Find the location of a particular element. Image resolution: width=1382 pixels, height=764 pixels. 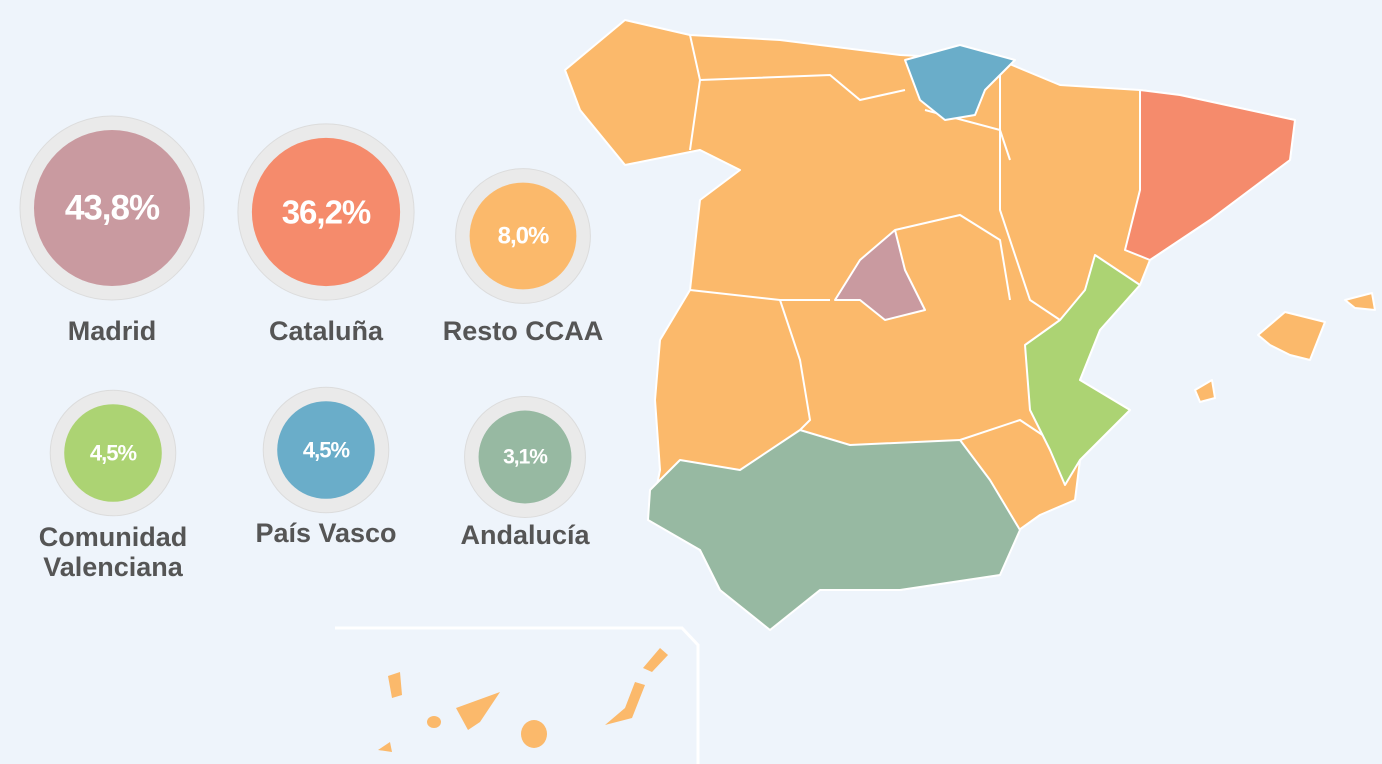

region-label: Comunidad Valenciana is located at coordinates (113, 552).